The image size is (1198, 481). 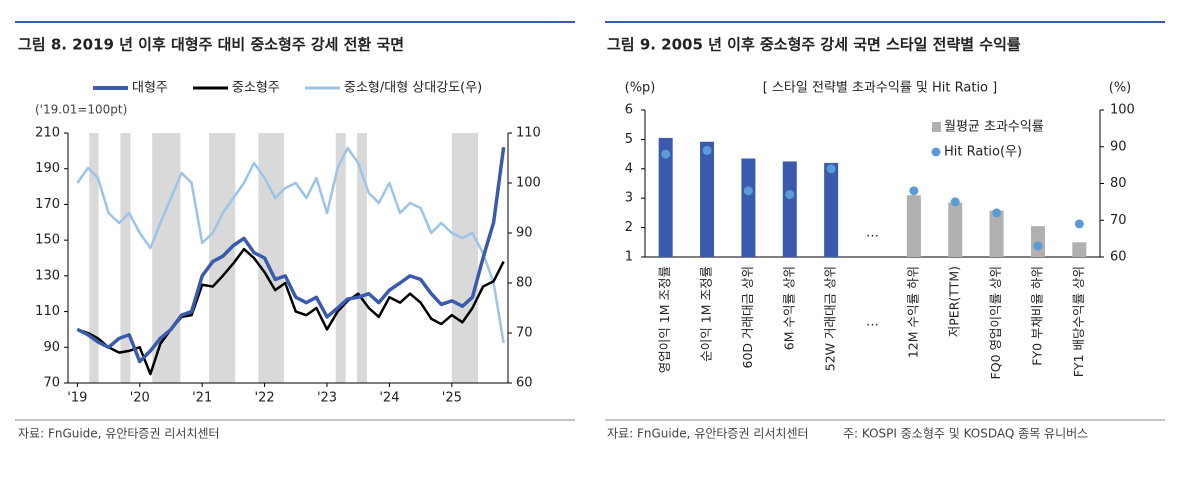 I want to click on x-tick-label: 52W 거래대금 상위, so click(x=830, y=318).